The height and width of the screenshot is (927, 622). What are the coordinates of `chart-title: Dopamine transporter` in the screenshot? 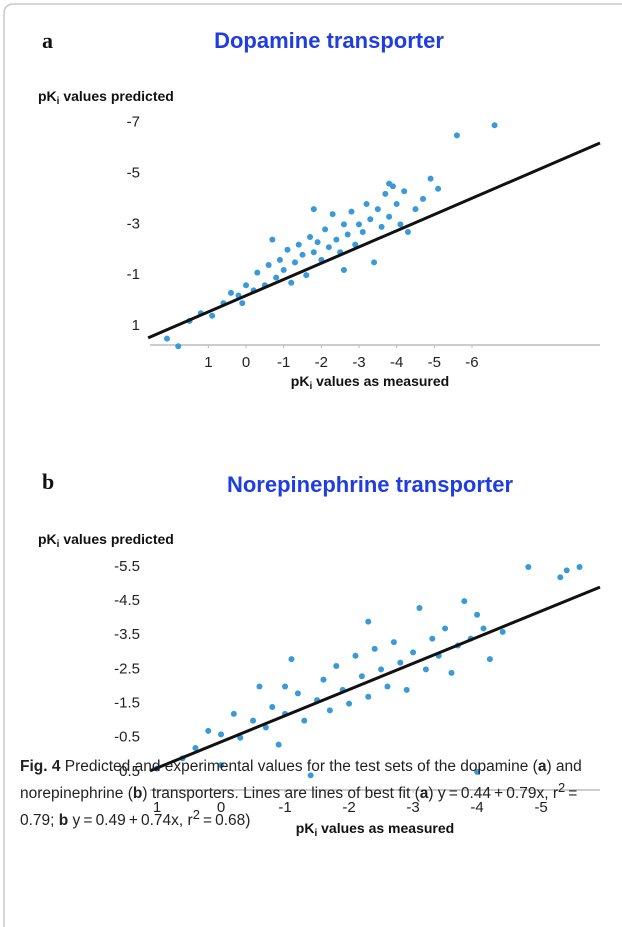 It's located at (329, 40).